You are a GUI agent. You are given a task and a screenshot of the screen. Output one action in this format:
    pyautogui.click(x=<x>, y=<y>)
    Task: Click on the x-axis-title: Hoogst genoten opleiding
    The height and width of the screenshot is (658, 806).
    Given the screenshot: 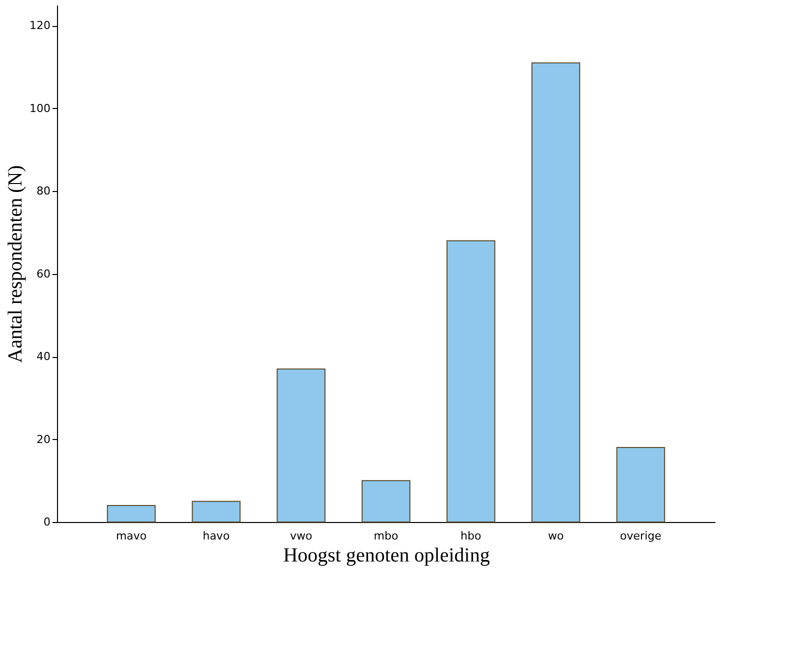 What is the action you would take?
    pyautogui.click(x=386, y=555)
    